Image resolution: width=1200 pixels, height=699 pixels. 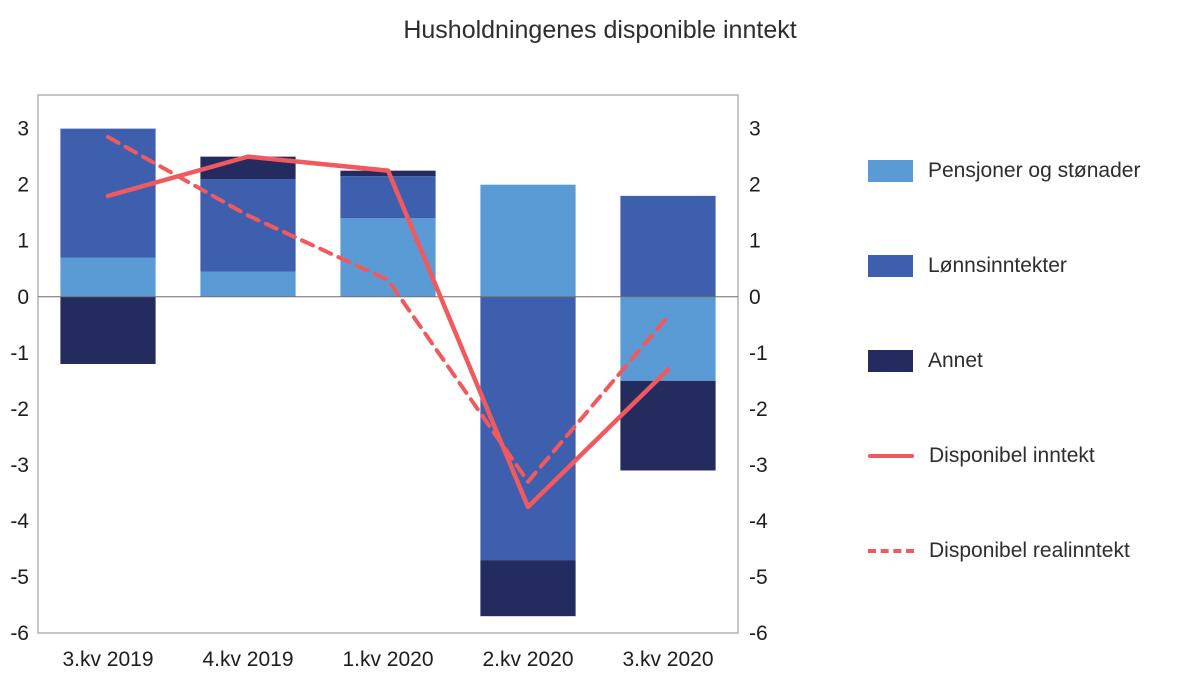 I want to click on legend-item-disponibel-inntekt: Disponibel inntekt, so click(x=1004, y=456).